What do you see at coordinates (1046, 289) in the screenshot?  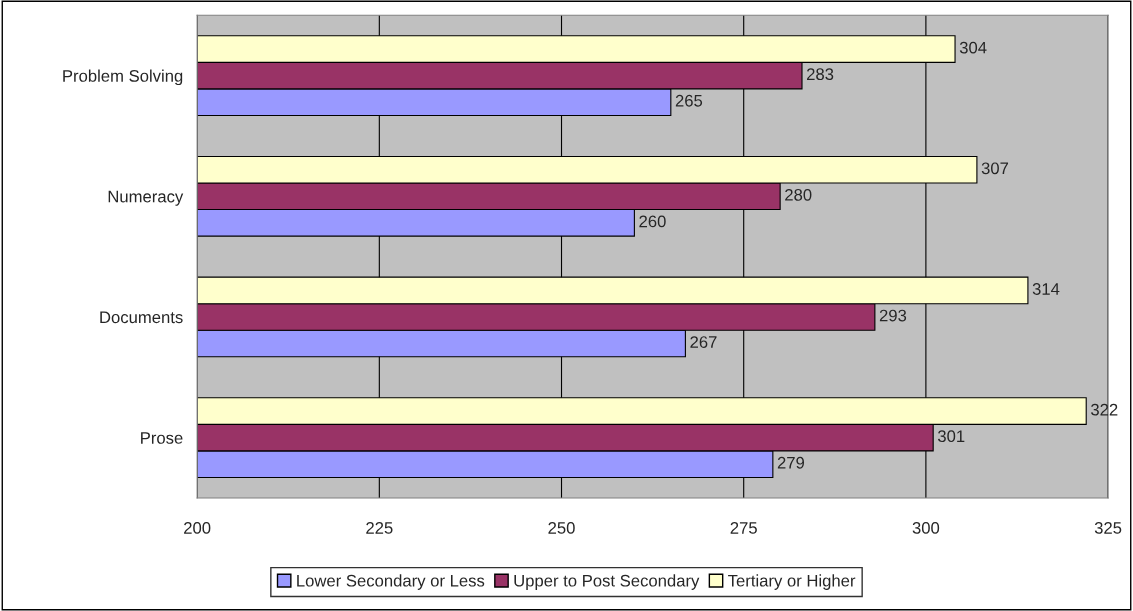 I see `data-label: 314` at bounding box center [1046, 289].